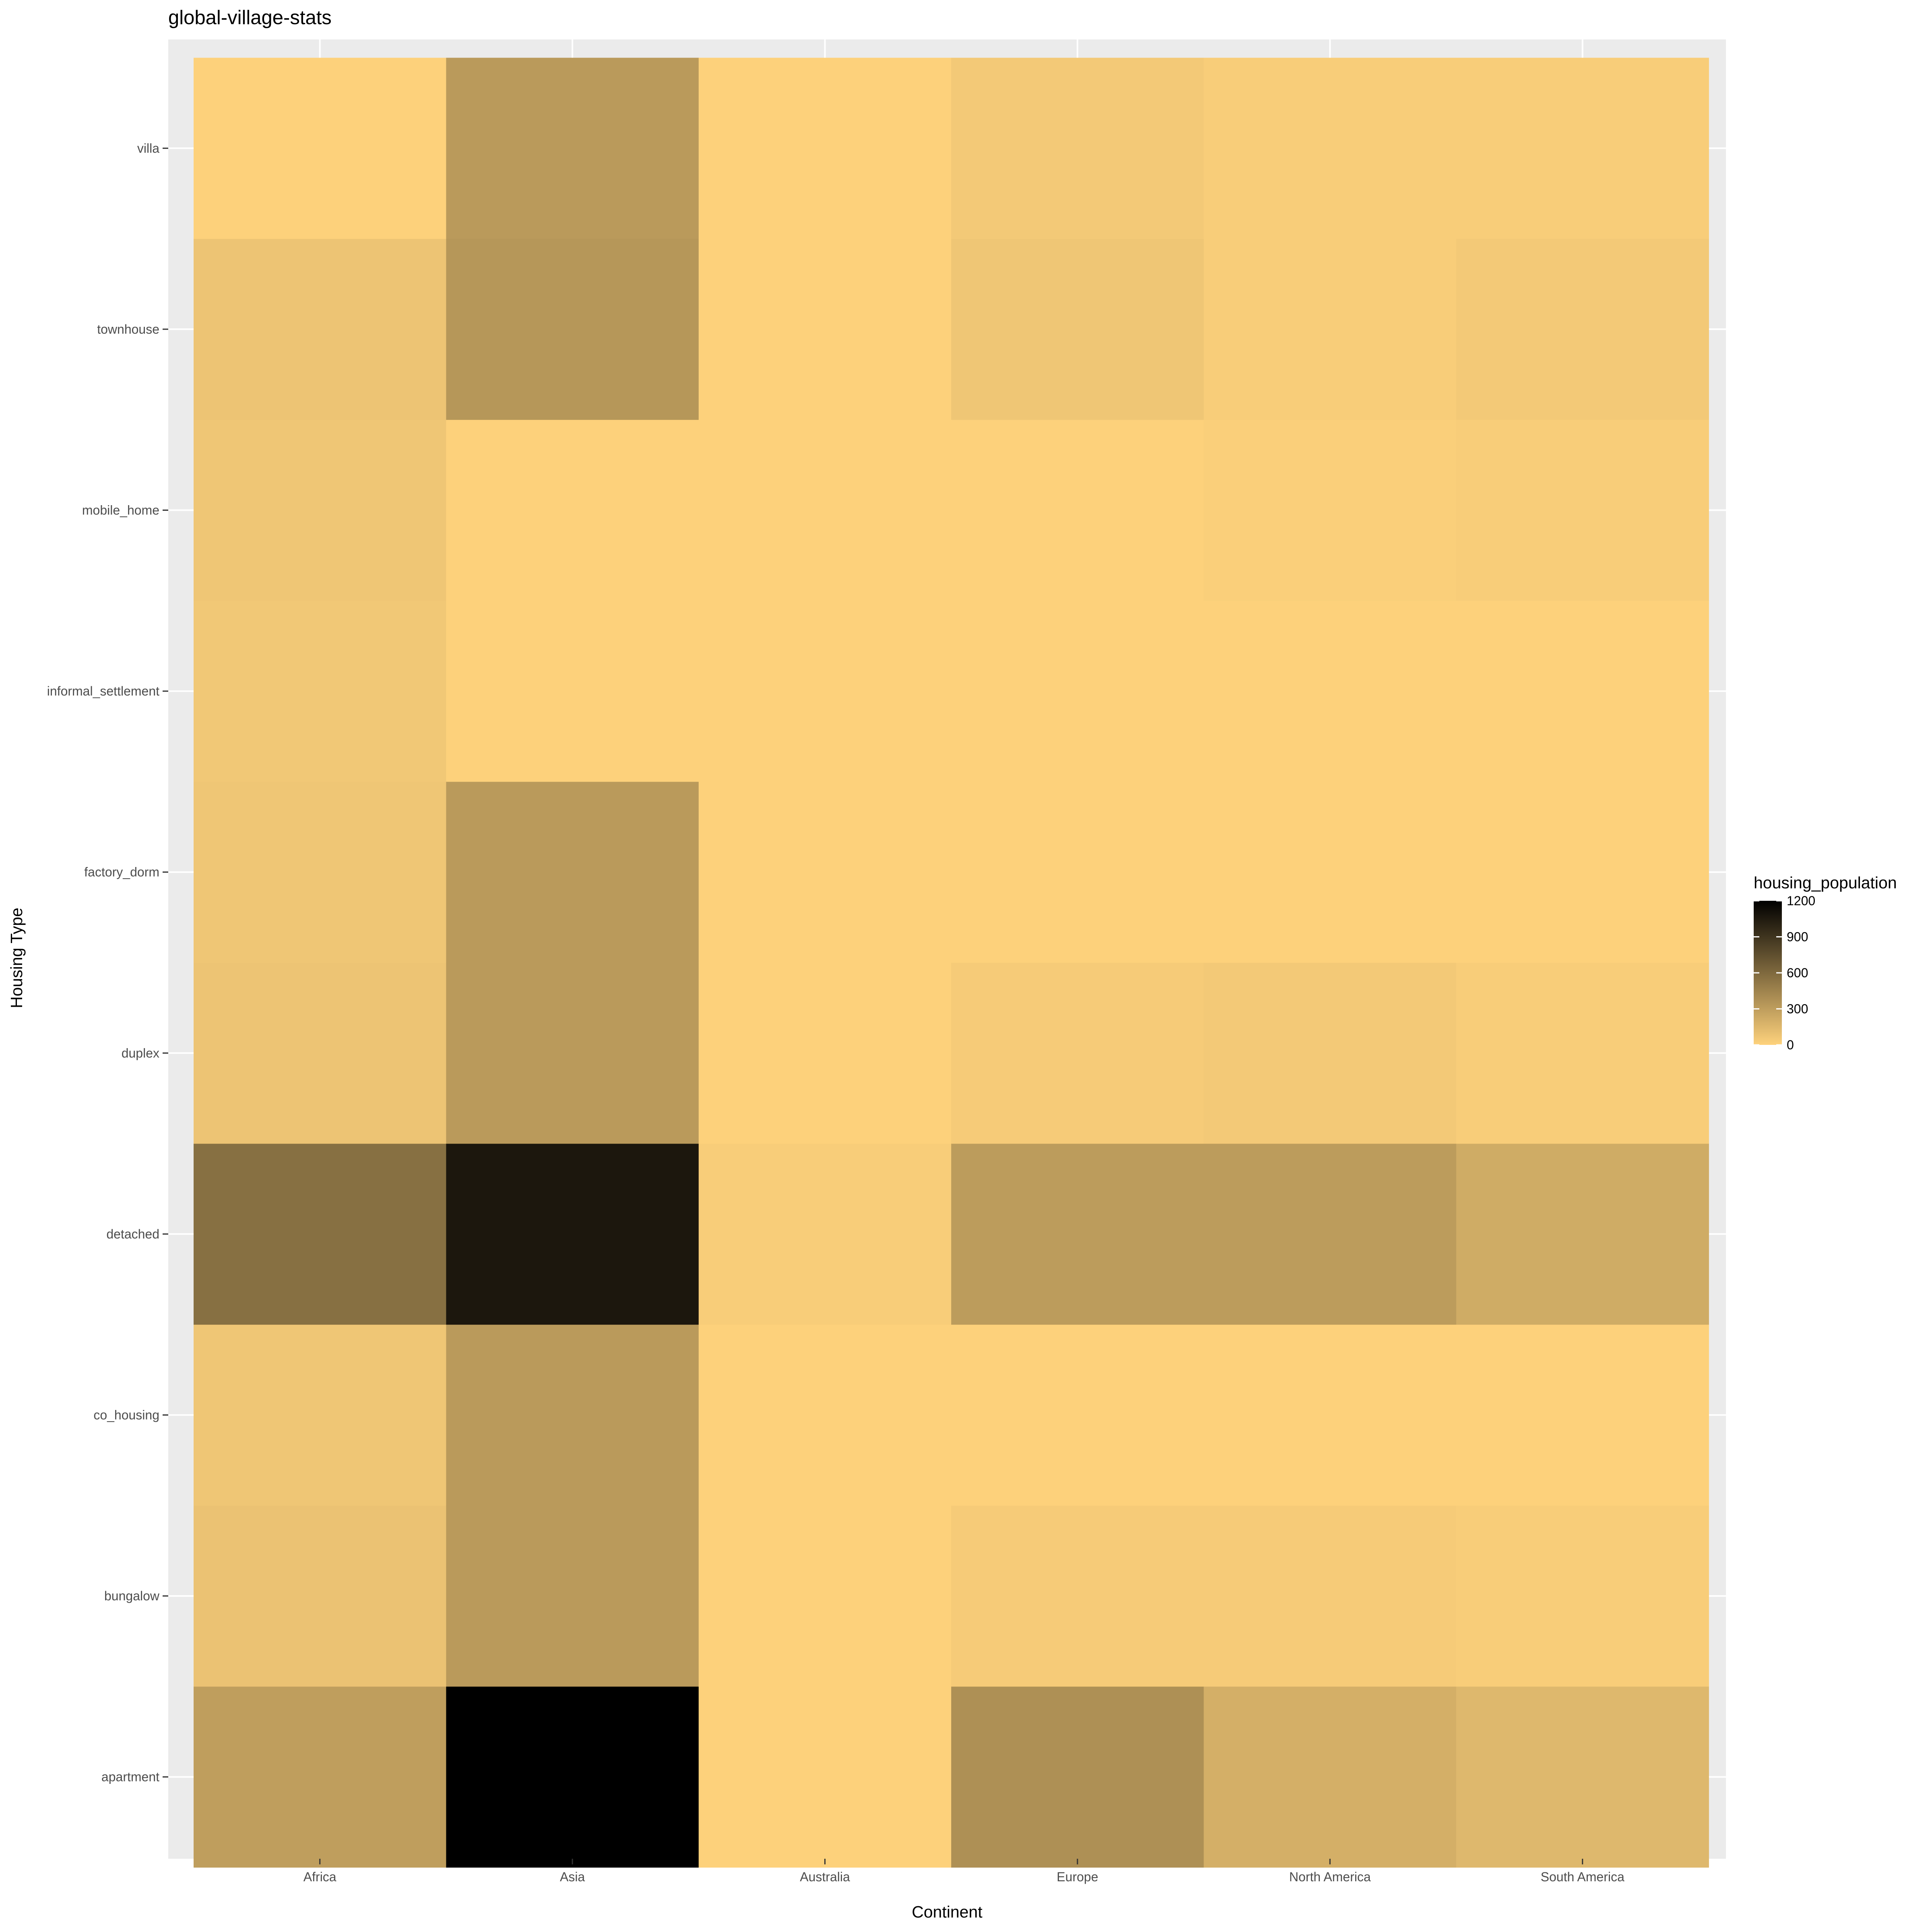 Image resolution: width=1932 pixels, height=1932 pixels. I want to click on heatmap-tile-australia-villa, so click(825, 148).